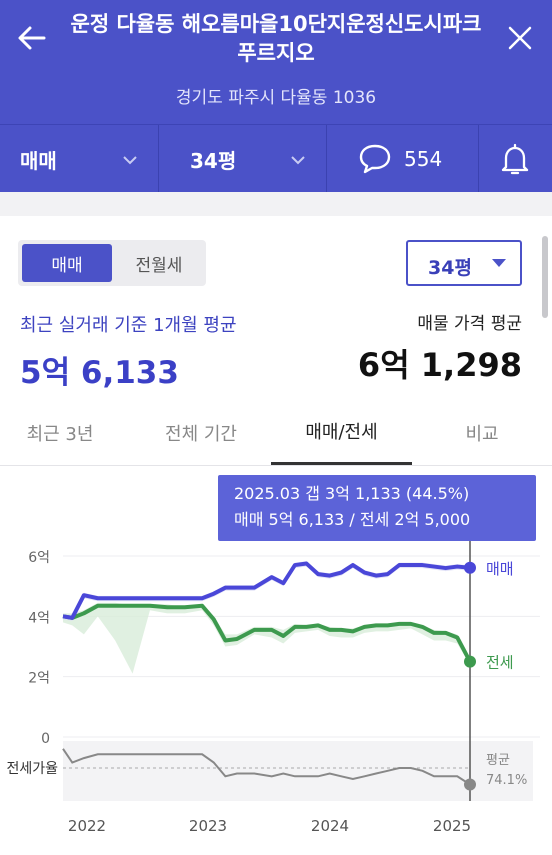 Image resolution: width=552 pixels, height=855 pixels. What do you see at coordinates (266, 767) in the screenshot?
I see `ratio-series-line` at bounding box center [266, 767].